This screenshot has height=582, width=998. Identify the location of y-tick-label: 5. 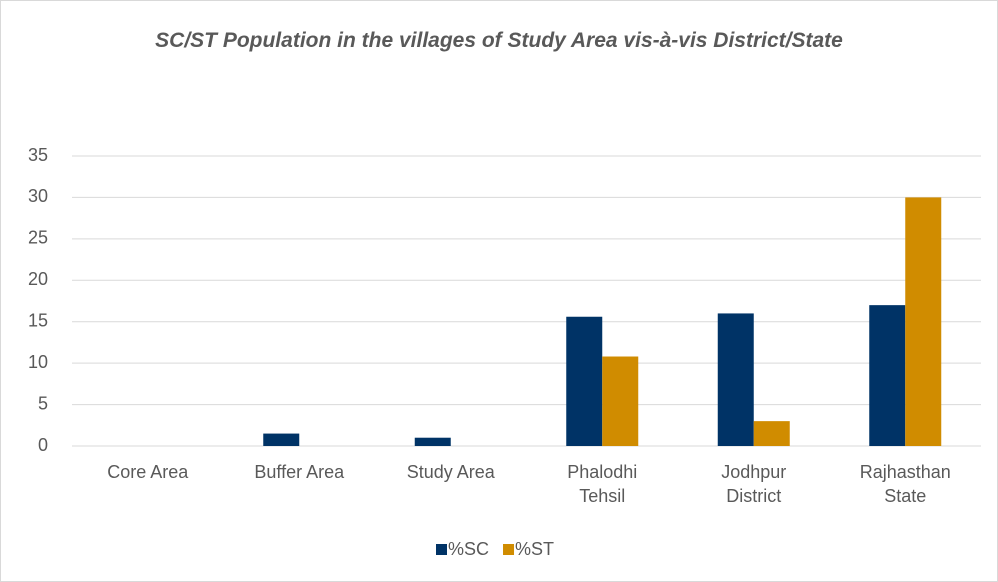
(43, 403).